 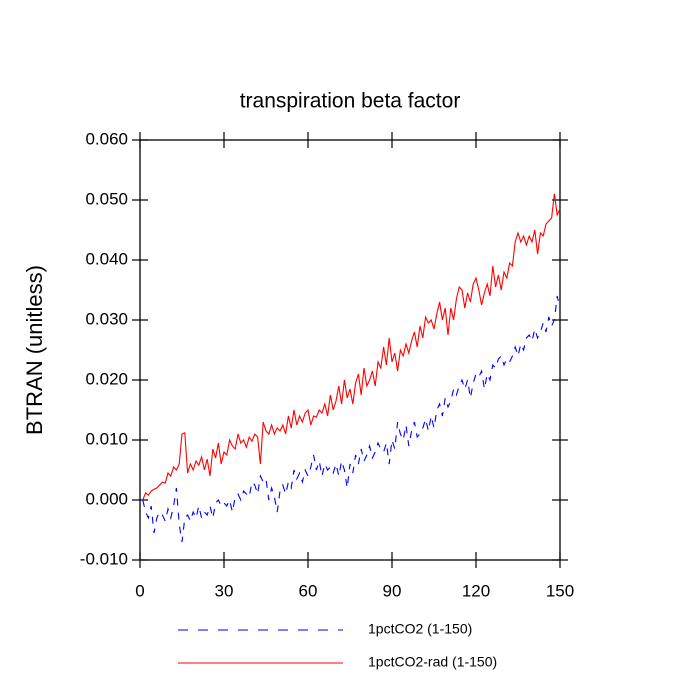 I want to click on y-tick-label: 0.050, so click(x=106, y=198).